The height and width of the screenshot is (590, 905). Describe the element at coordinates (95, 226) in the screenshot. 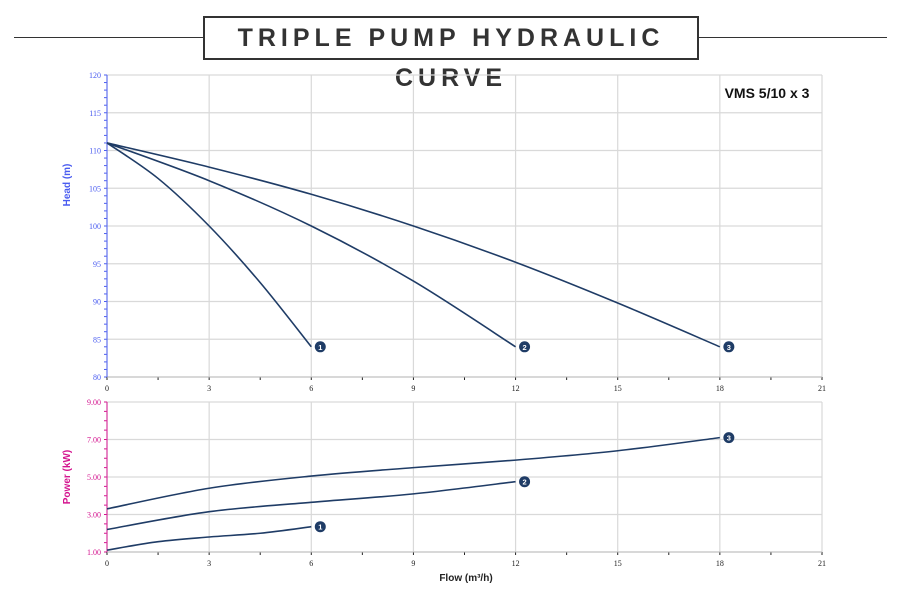

I see `y-tick-label: 100` at that location.